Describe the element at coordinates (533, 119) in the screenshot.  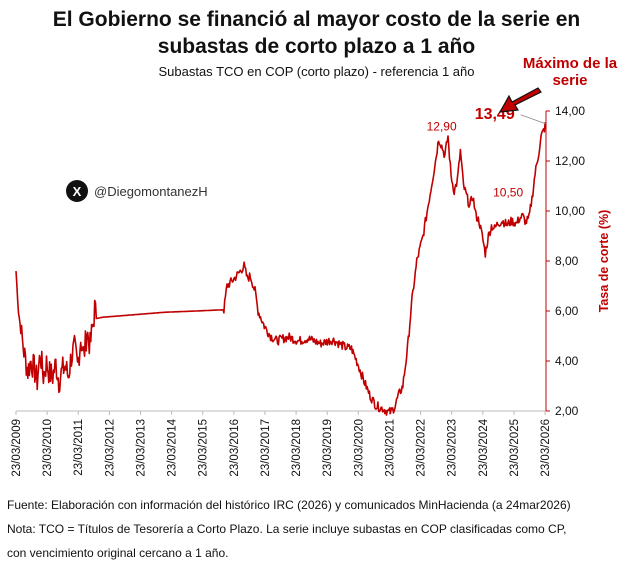
I see `max-leader-line` at that location.